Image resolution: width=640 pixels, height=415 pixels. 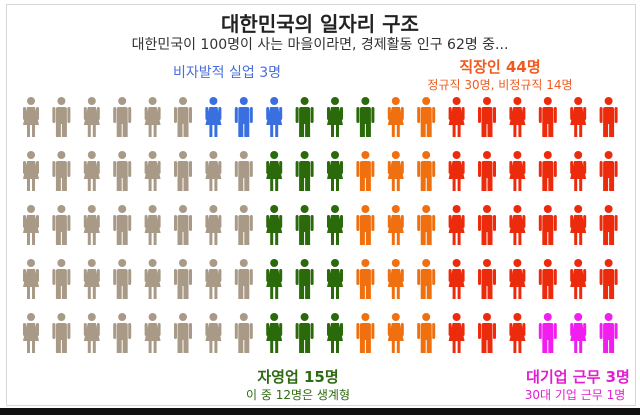 I want to click on self-employed-label: 자영업 15명, so click(x=298, y=377).